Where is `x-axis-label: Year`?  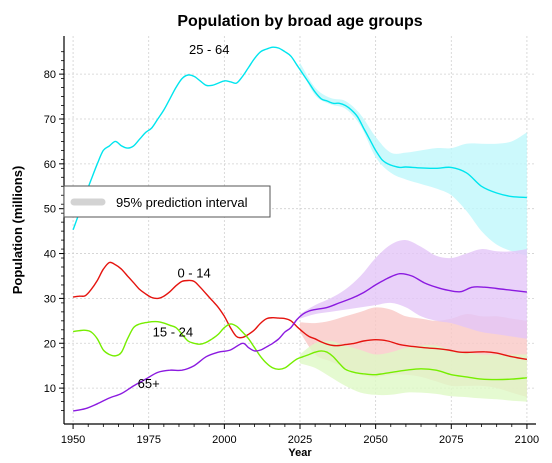 x-axis-label: Year is located at coordinates (300, 453).